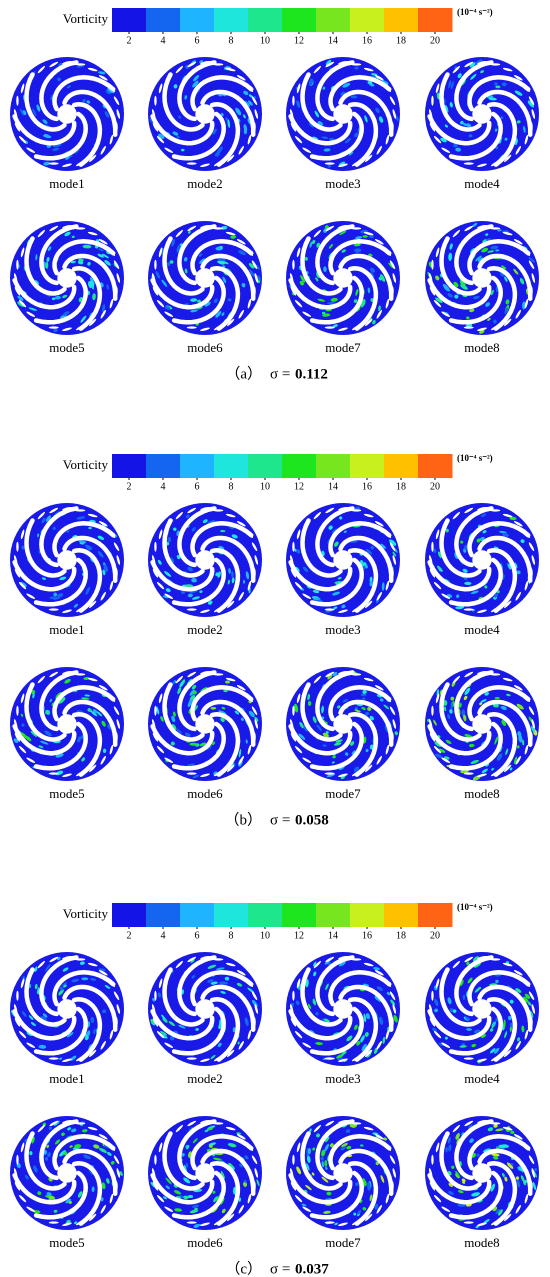  Describe the element at coordinates (231, 935) in the screenshot. I see `colorbar-tick-label: 8` at that location.